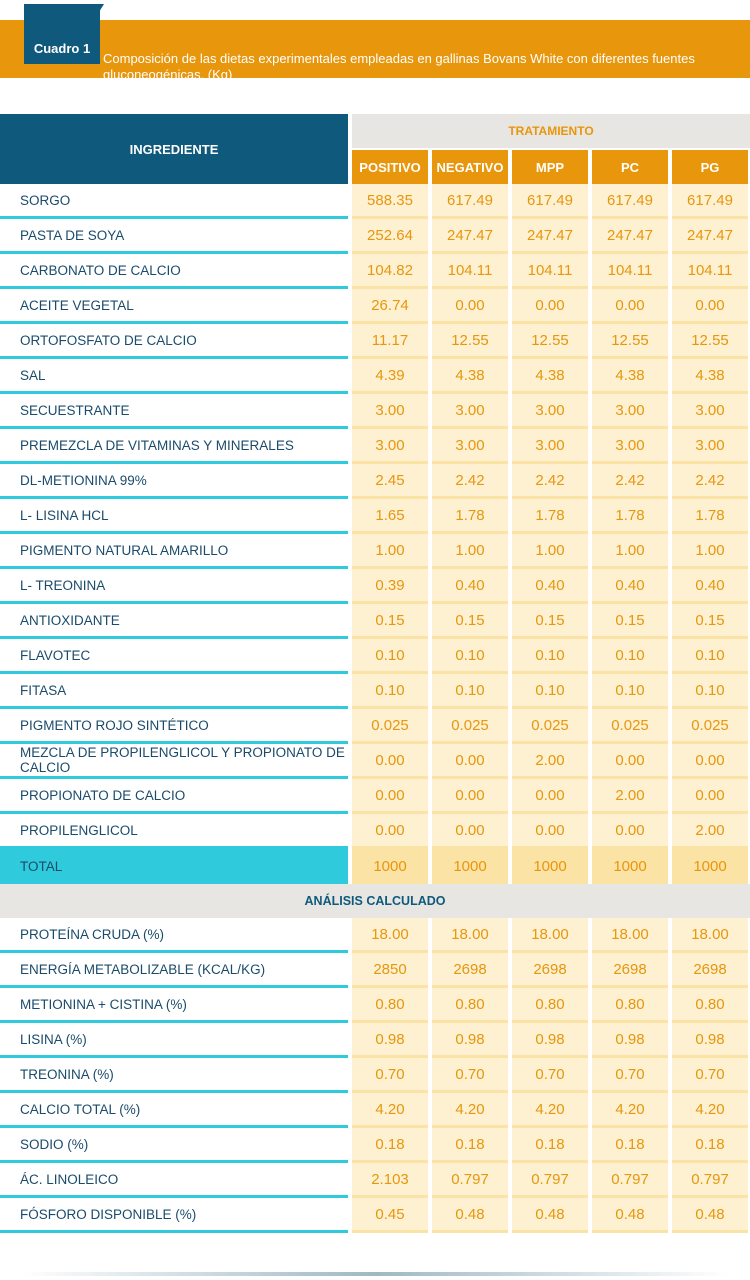  What do you see at coordinates (375, 1040) in the screenshot?
I see `table-row: LISINA (%) 0.98 0.98 0.98 0.98 0.98` at bounding box center [375, 1040].